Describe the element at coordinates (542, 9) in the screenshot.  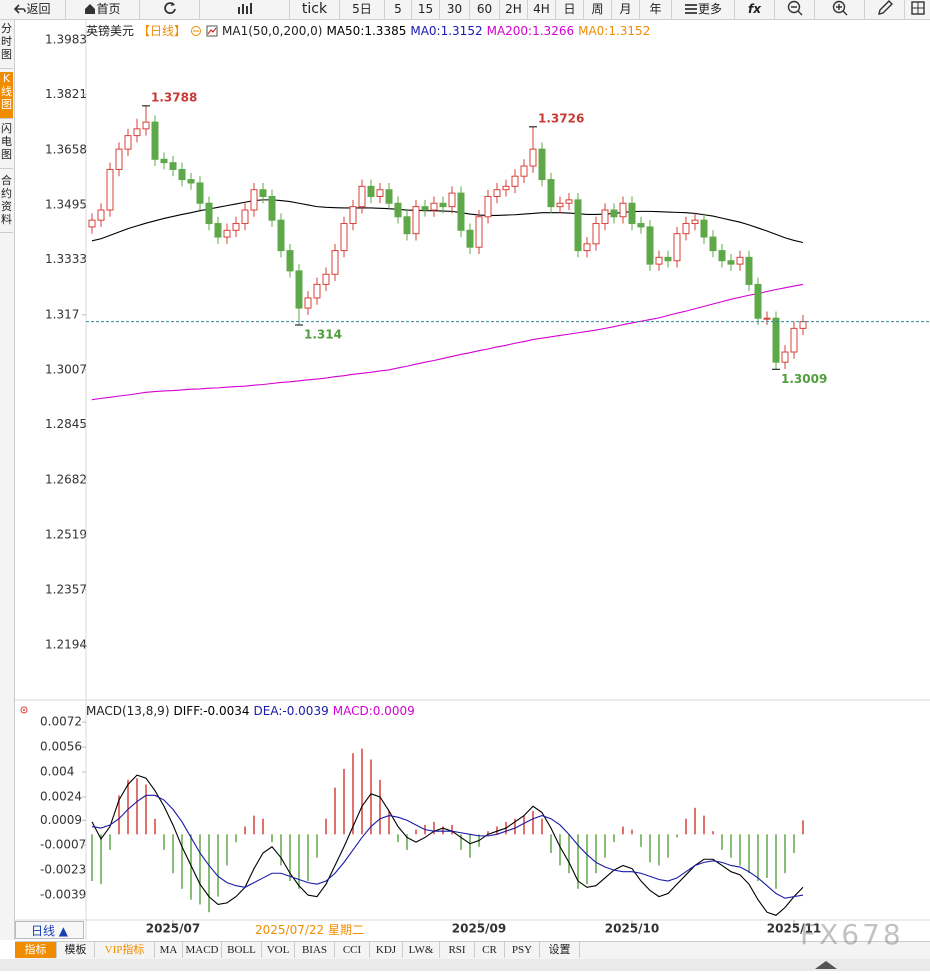
I see `period-button: 4H` at that location.